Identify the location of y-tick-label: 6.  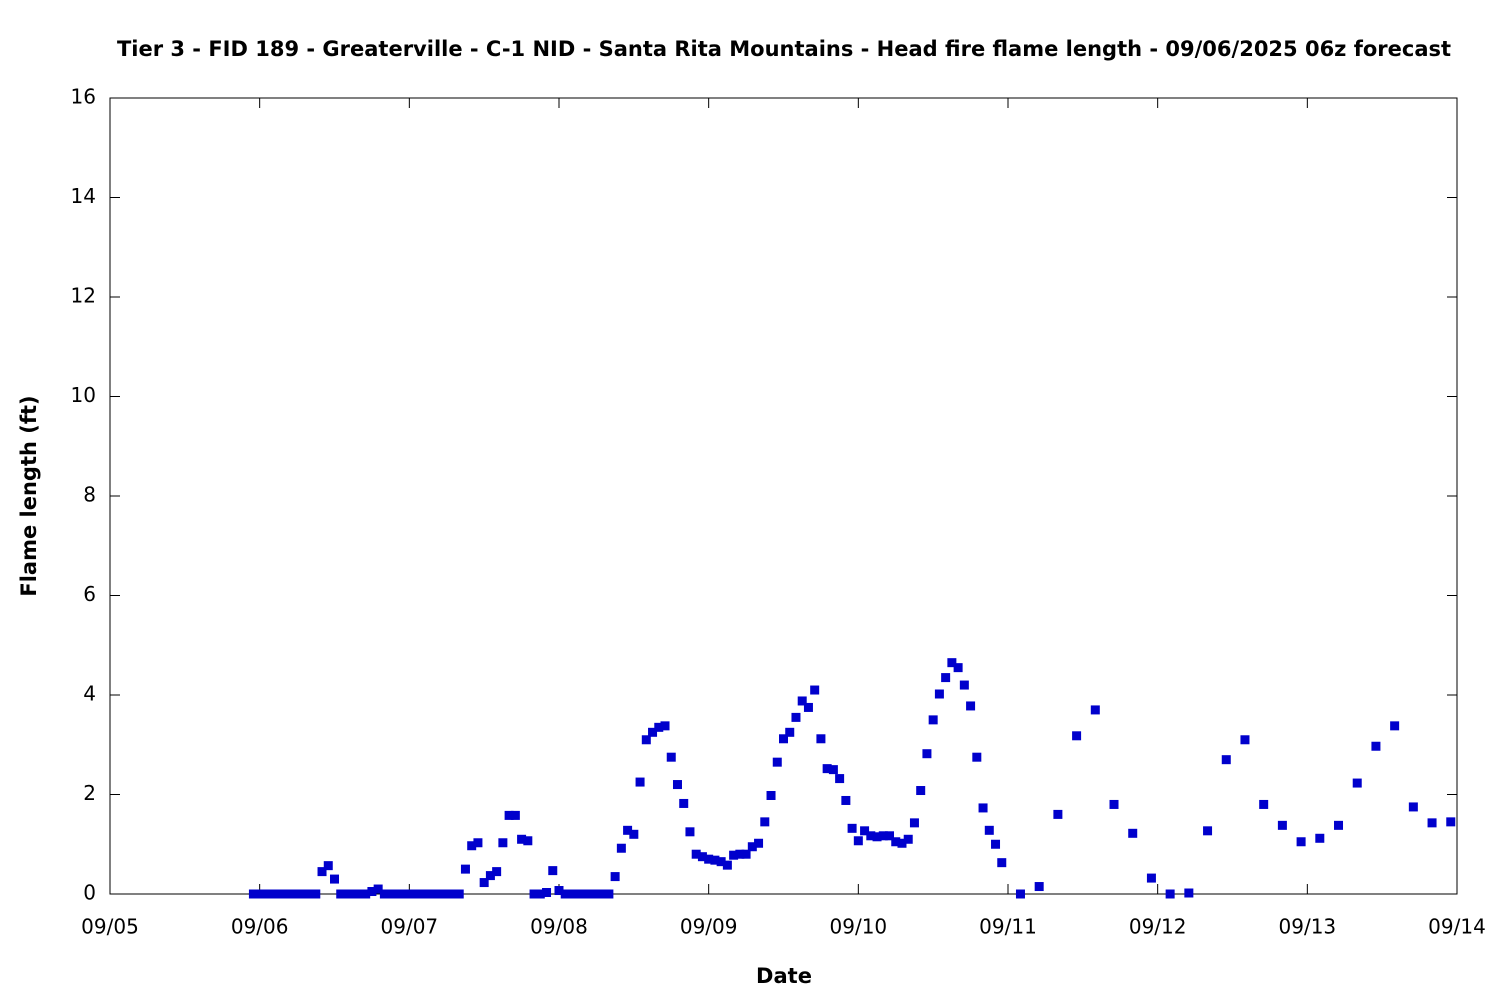
(89, 594).